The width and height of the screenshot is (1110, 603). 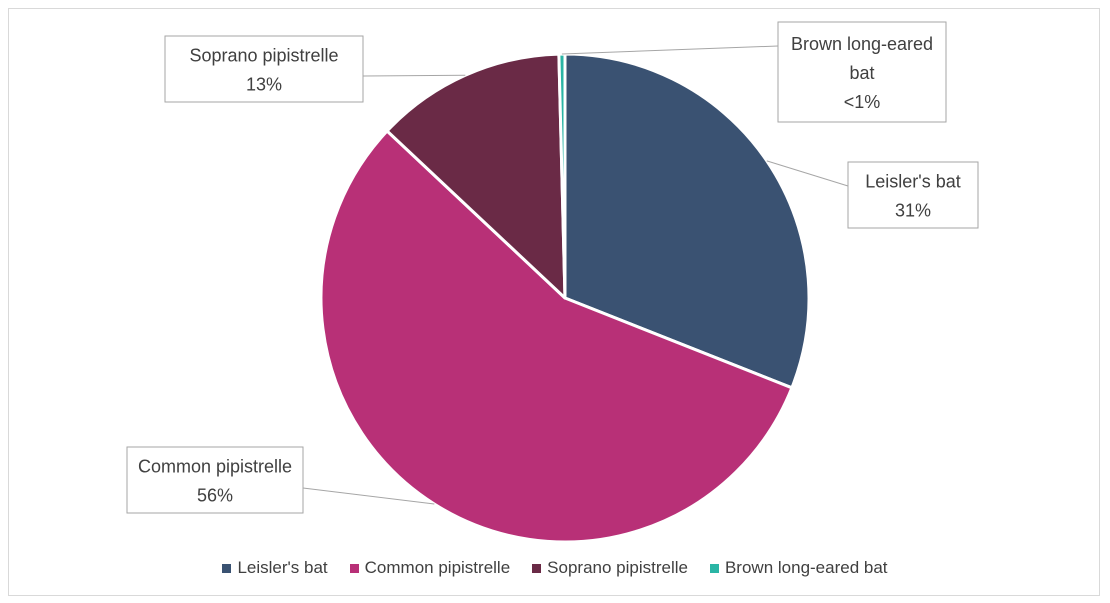 What do you see at coordinates (670, 50) in the screenshot?
I see `leader-line-brown-long-eared-bat` at bounding box center [670, 50].